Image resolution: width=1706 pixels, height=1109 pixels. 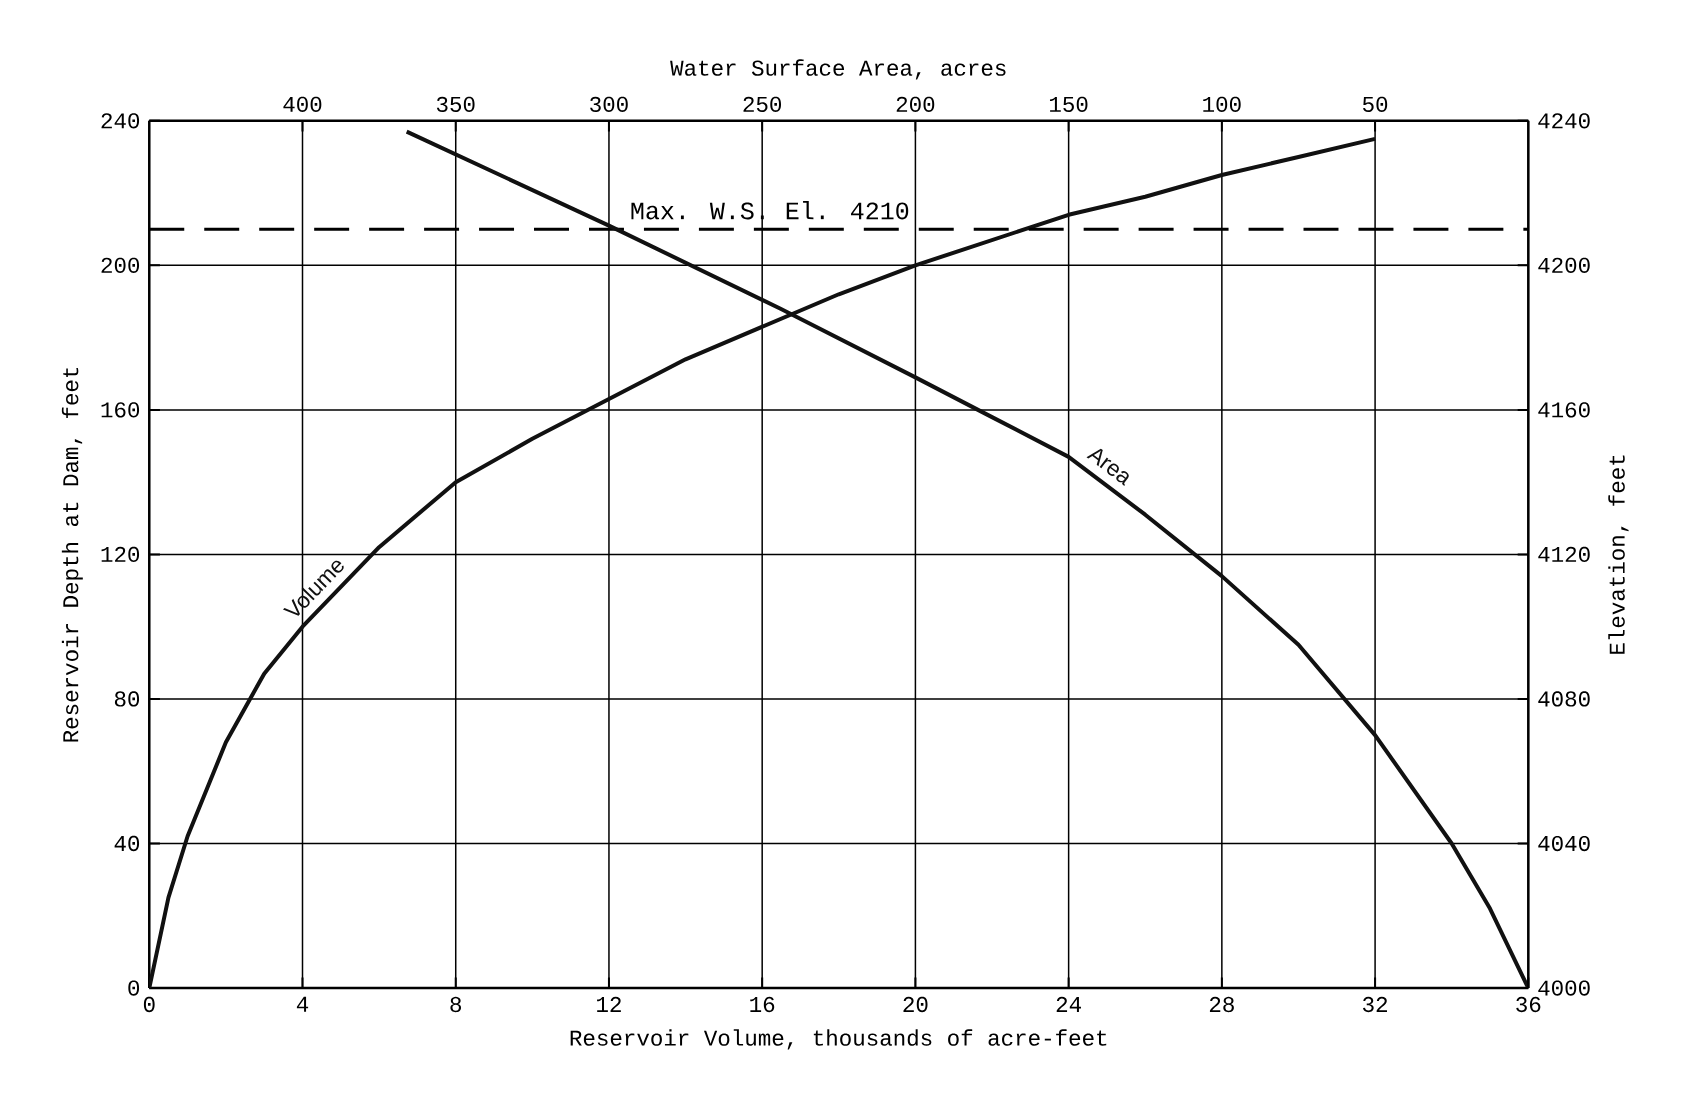 I want to click on x-tick-label: 32, so click(x=1375, y=1004).